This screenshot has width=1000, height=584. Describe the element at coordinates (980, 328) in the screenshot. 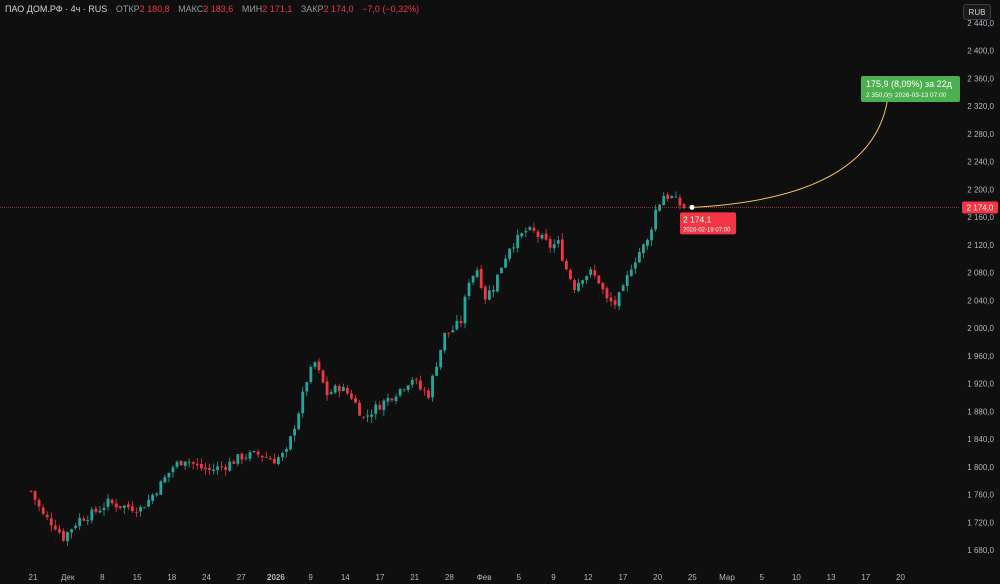

I see `price-tick-label: 2 000,0` at that location.